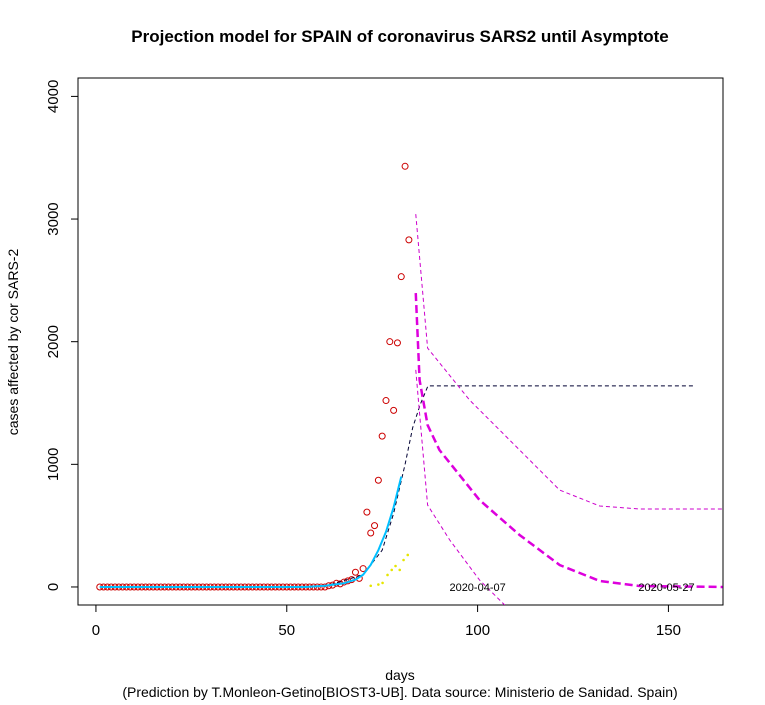  I want to click on y-axis-label: cases affected by cor SARS-2, so click(13, 342).